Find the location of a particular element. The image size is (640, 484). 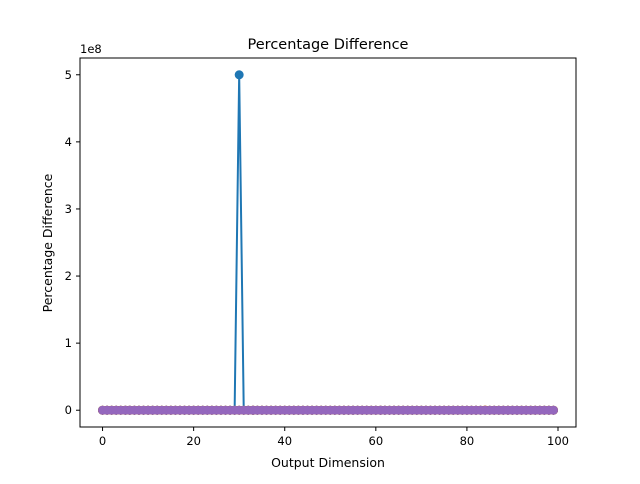

x-tick-label: 0 is located at coordinates (102, 441).